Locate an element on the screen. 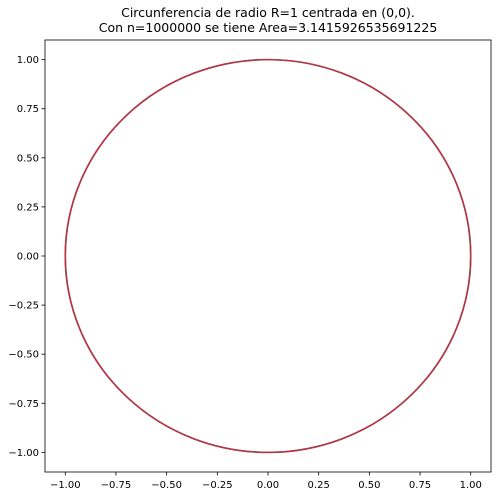  y-tick-label: 0.75 is located at coordinates (28, 109).